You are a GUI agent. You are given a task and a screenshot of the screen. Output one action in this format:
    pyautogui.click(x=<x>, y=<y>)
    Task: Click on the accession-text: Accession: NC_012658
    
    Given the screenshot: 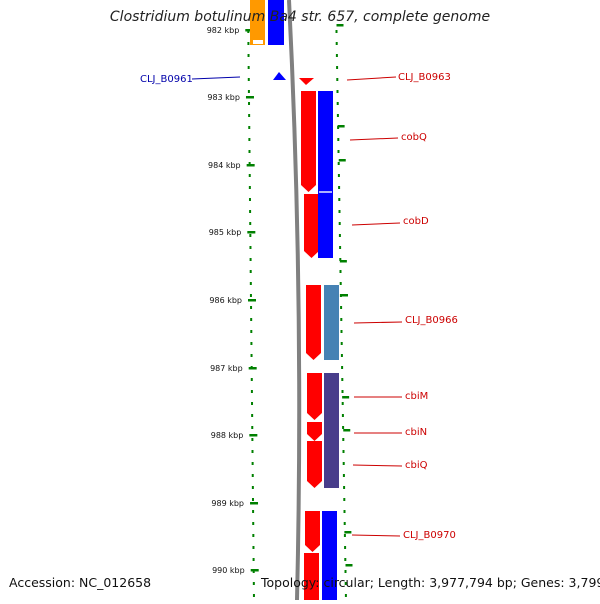 What is the action you would take?
    pyautogui.click(x=80, y=582)
    